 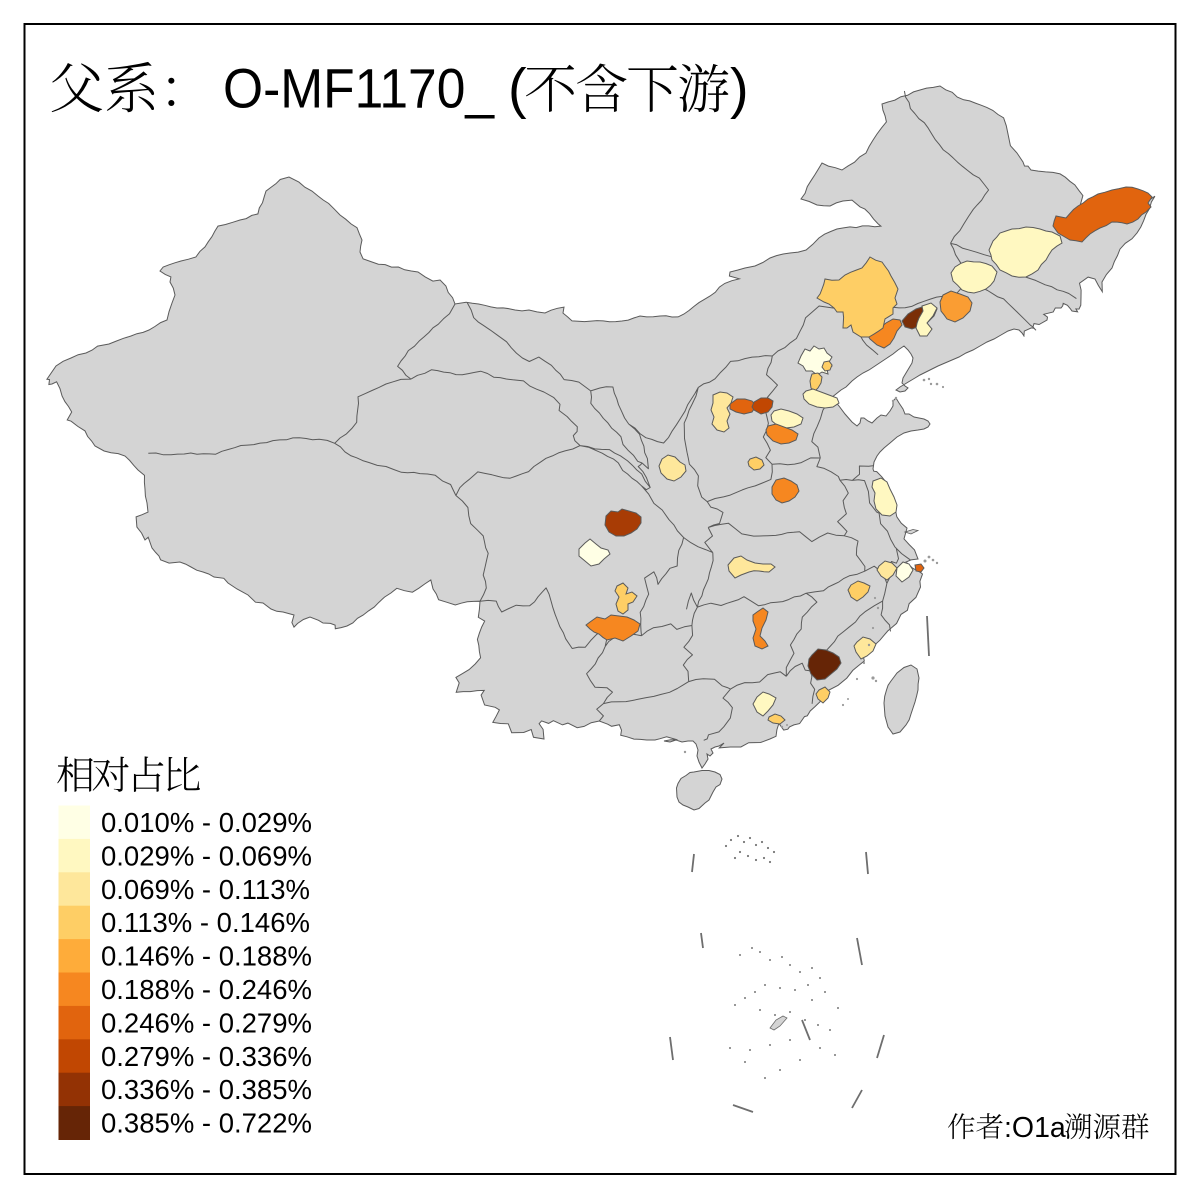 What do you see at coordinates (206, 1056) in the screenshot?
I see `svg-text: 0.279% - 0.336%` at bounding box center [206, 1056].